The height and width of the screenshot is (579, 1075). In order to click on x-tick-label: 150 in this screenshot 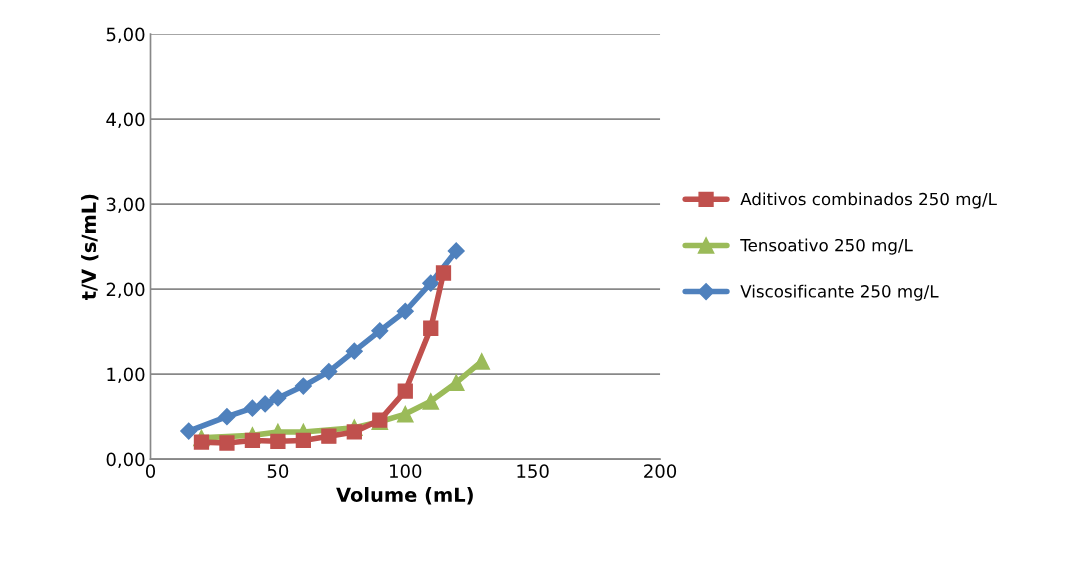, I will do `click(533, 471)`.